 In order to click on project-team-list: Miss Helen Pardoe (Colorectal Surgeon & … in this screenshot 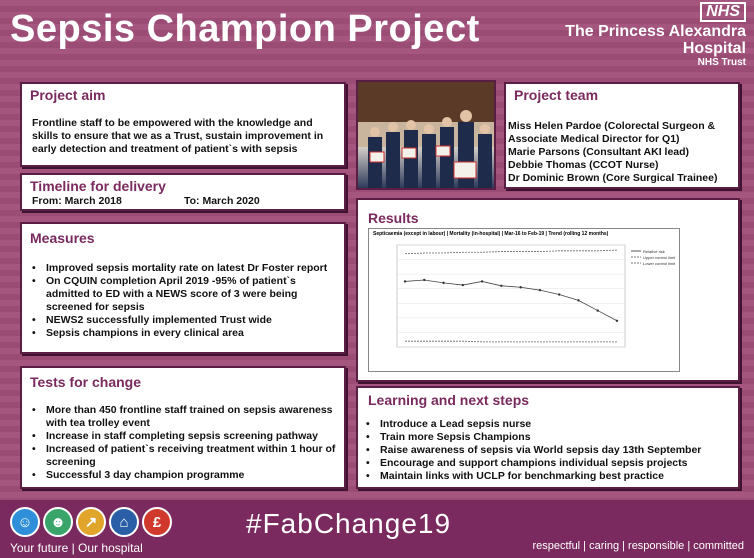, I will do `click(612, 152)`.